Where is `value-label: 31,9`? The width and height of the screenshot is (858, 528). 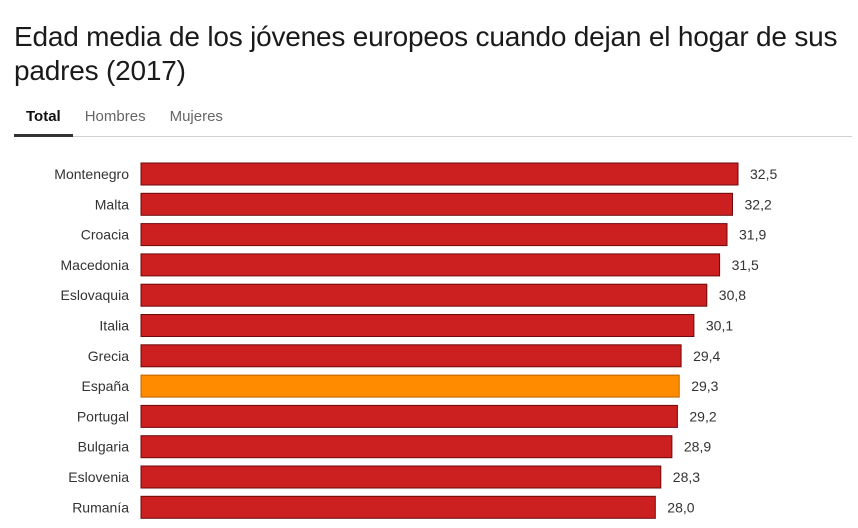
value-label: 31,9 is located at coordinates (752, 235).